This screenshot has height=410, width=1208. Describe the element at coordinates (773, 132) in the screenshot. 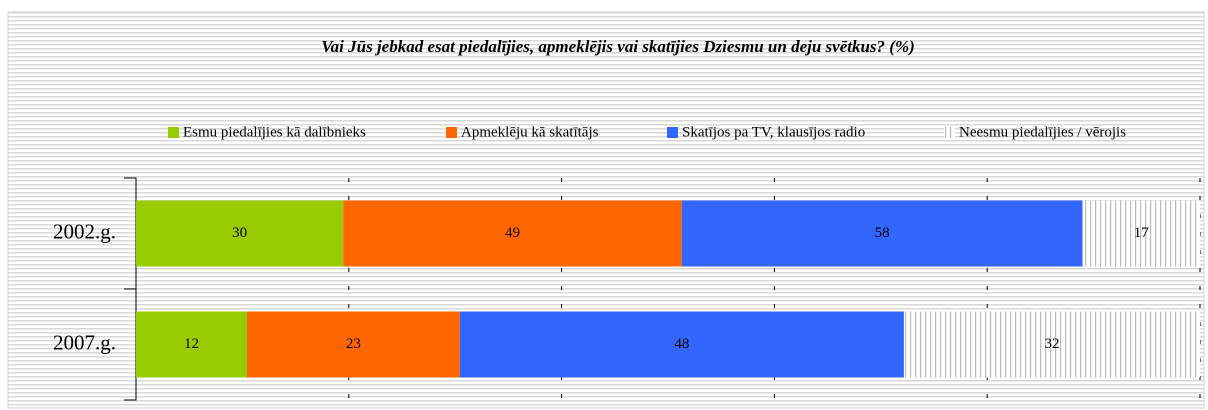

I see `legend-label: Skatījos pa TV, klausījos radio` at that location.